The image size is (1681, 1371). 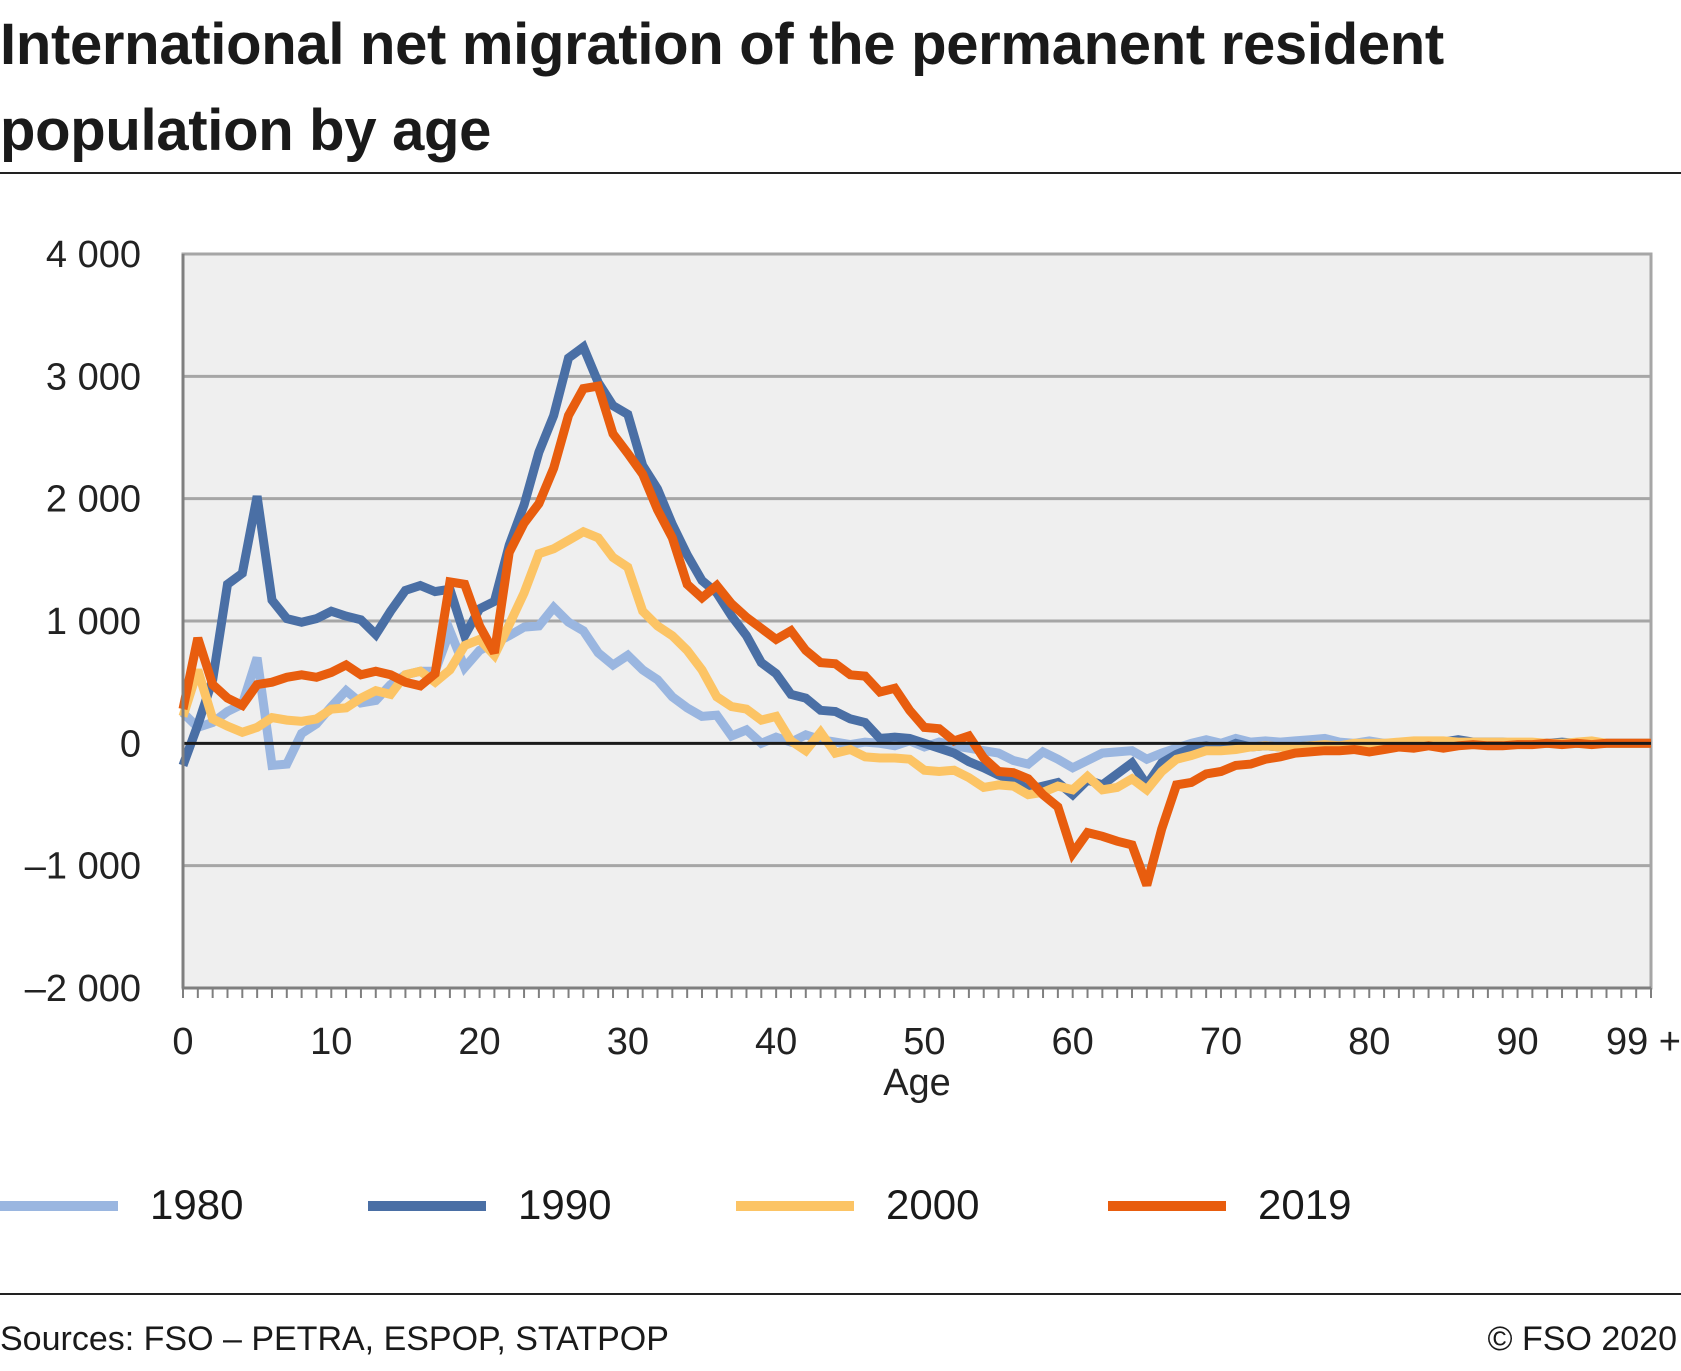 What do you see at coordinates (334, 1339) in the screenshot?
I see `sources-note: Sources: FSO – PETRA, ESPOP, STATPOP` at bounding box center [334, 1339].